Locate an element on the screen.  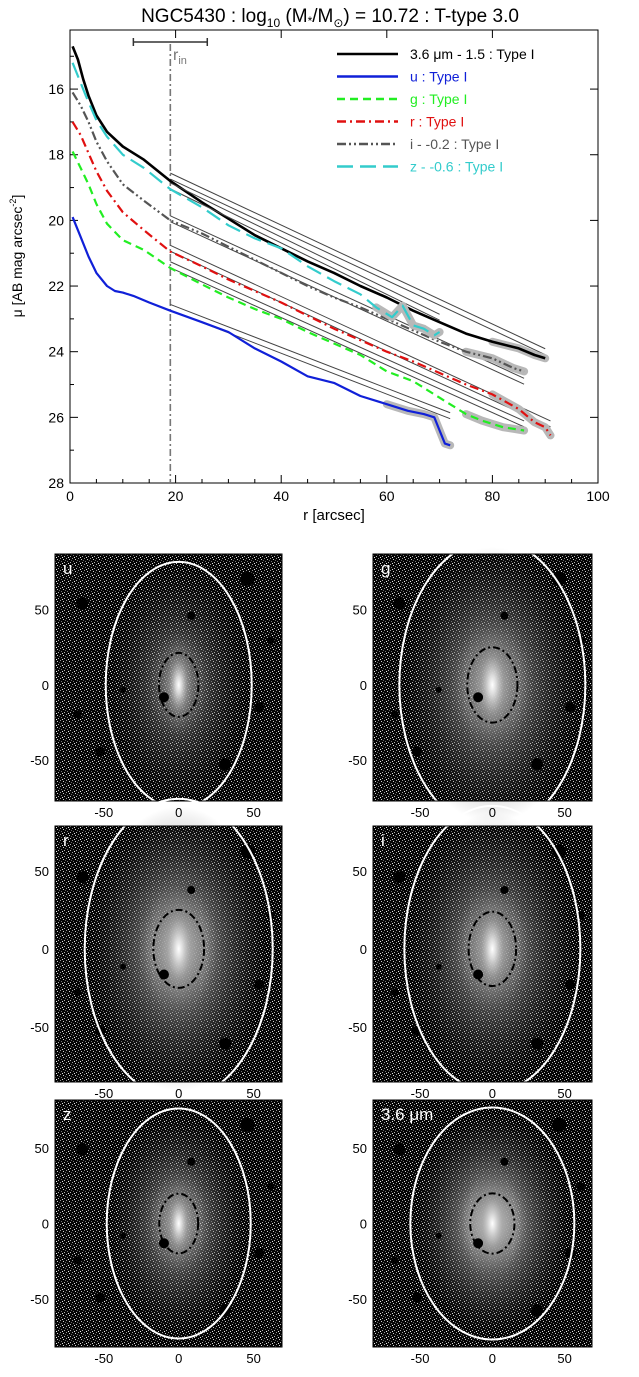
panel-band-label: 3.6 μm is located at coordinates (407, 1114).